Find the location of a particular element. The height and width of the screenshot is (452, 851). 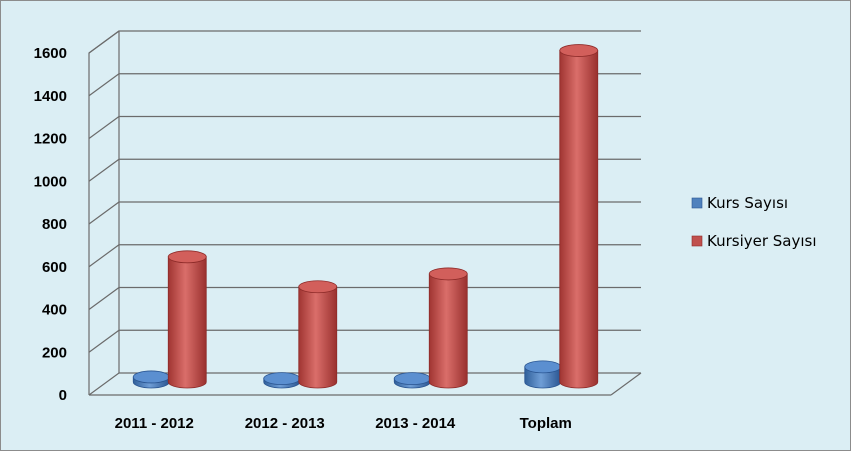

y-axis-ticks: 0 200 400 600 800 1000 1200 1400 1600 is located at coordinates (50, 224).